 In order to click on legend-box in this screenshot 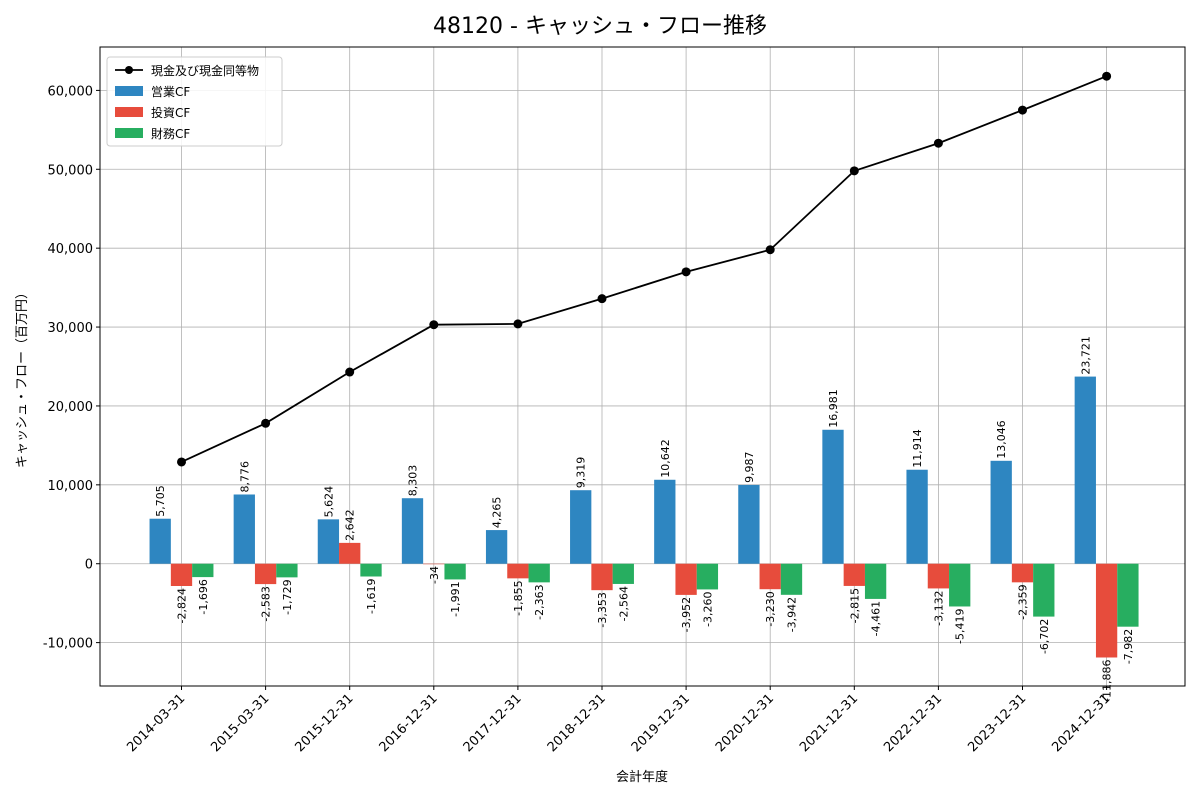, I will do `click(194, 101)`.